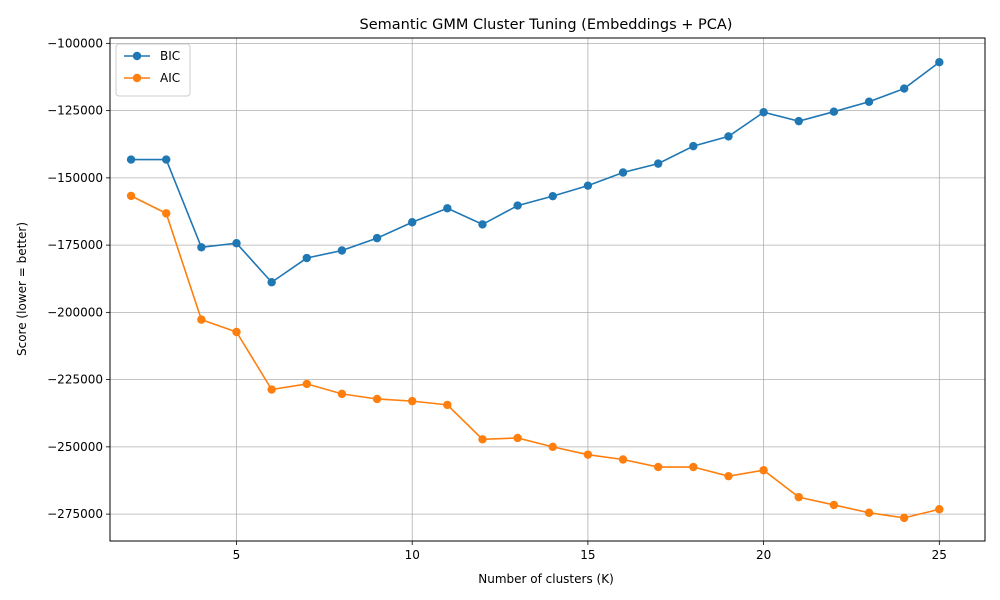 The image size is (1000, 600). Describe the element at coordinates (75, 178) in the screenshot. I see `y-tick-label: −150000` at that location.